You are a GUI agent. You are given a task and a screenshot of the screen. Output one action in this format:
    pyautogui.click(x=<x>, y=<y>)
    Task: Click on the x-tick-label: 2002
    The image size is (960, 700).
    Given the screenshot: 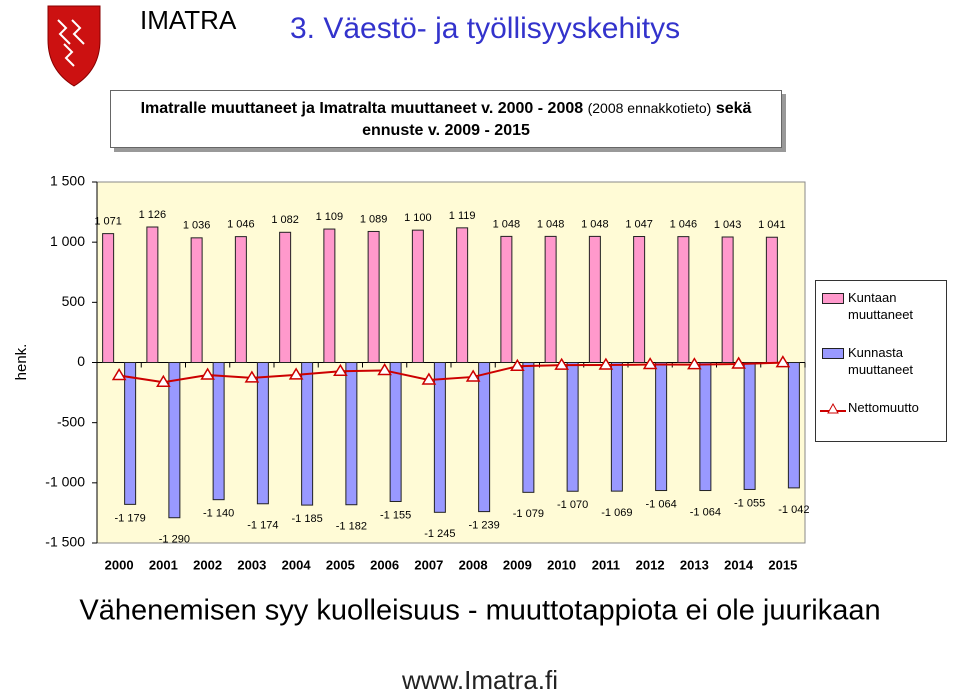 What is the action you would take?
    pyautogui.click(x=207, y=564)
    